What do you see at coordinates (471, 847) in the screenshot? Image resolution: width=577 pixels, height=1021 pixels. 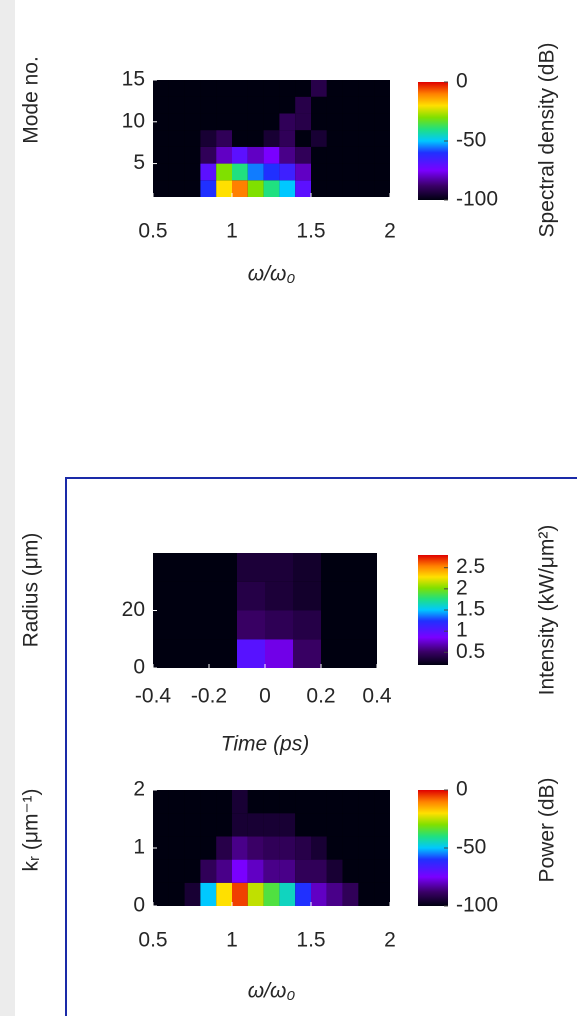 I see `colorbar-tick-label: -50` at bounding box center [471, 847].